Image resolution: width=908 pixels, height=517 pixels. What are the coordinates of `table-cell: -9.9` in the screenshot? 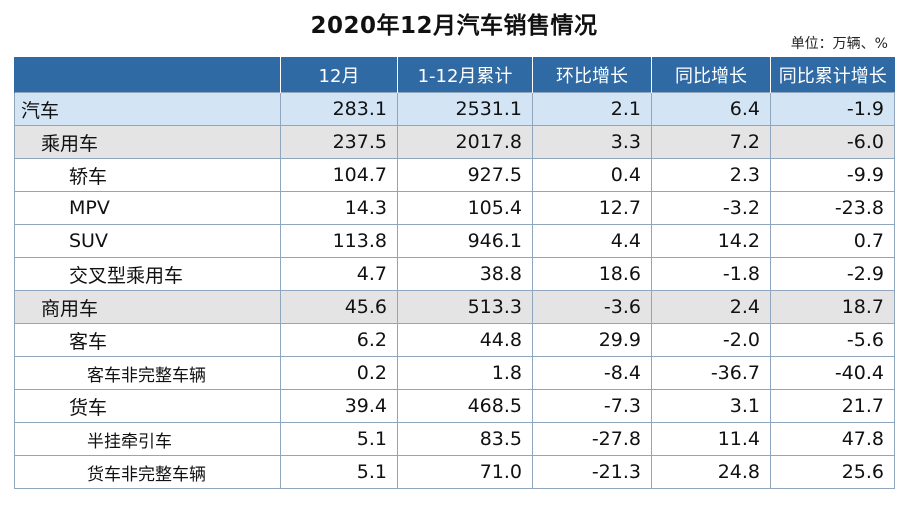 It's located at (832, 175).